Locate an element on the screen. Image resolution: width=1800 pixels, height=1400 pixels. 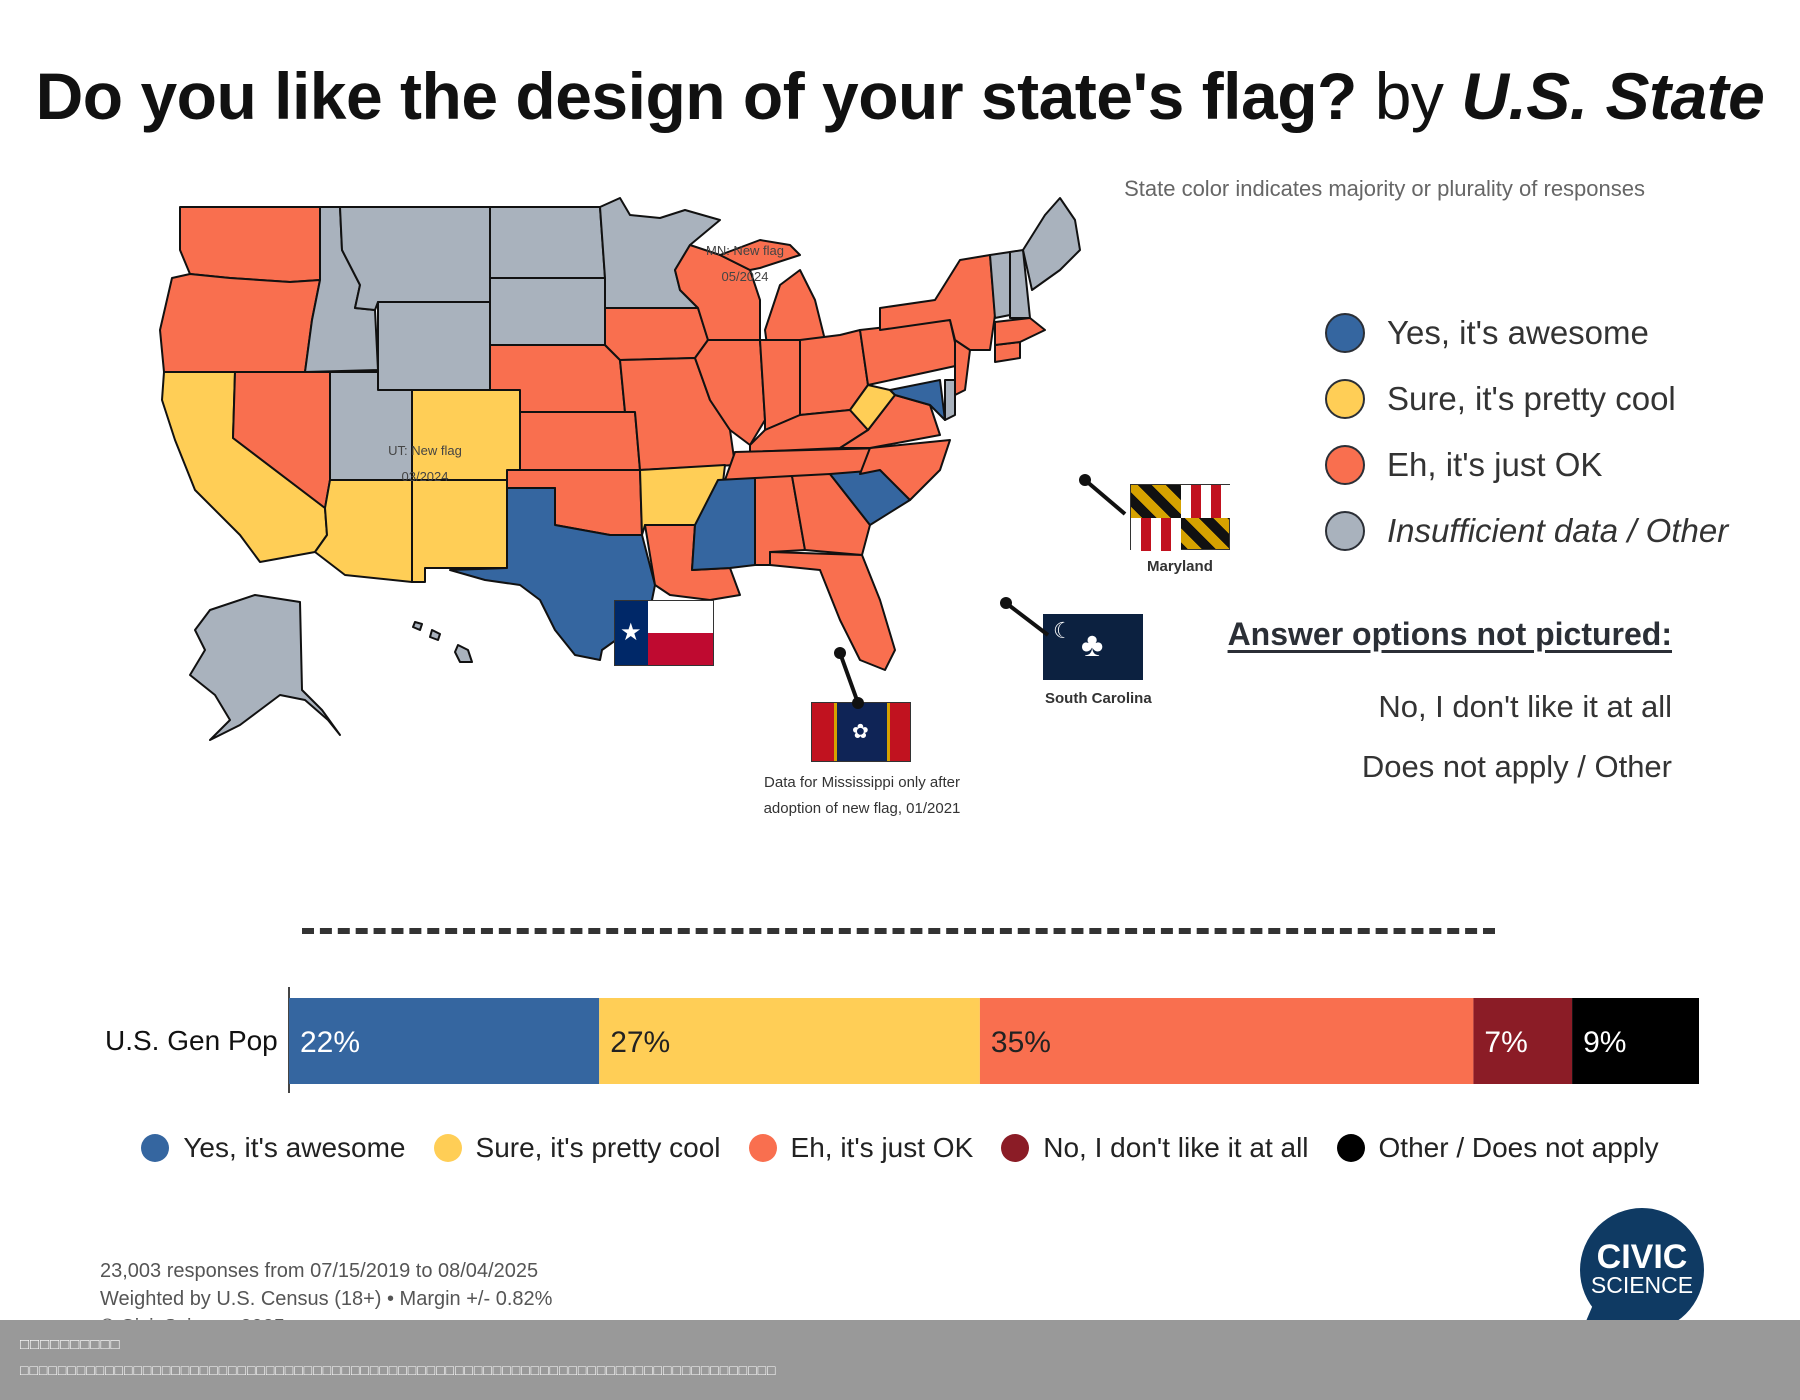
state-ga is located at coordinates (831, 514).